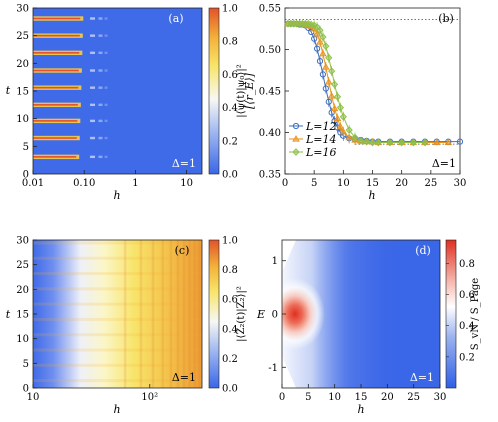 This screenshot has height=422, width=498. I want to click on panel-a-colorbar-label: |⟨ψ(t)|ψ₀⟩|², so click(241, 90).